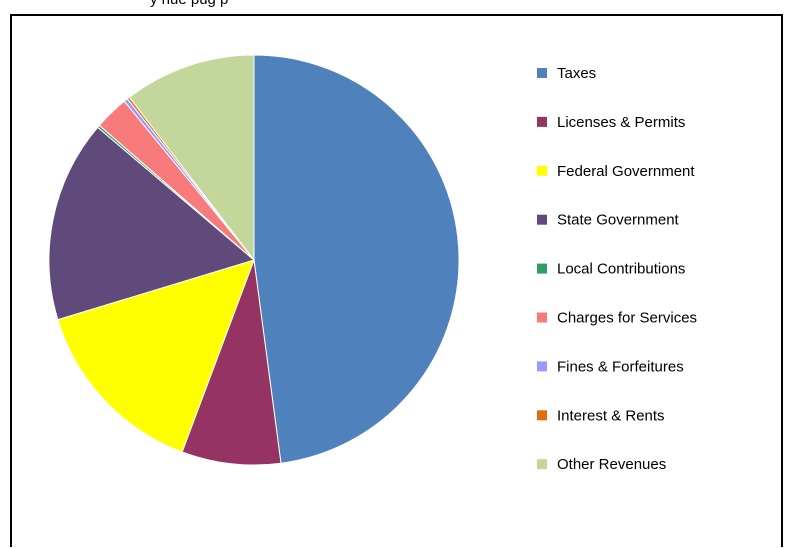  What do you see at coordinates (542, 317) in the screenshot?
I see `legend-swatch-charges-for-services` at bounding box center [542, 317].